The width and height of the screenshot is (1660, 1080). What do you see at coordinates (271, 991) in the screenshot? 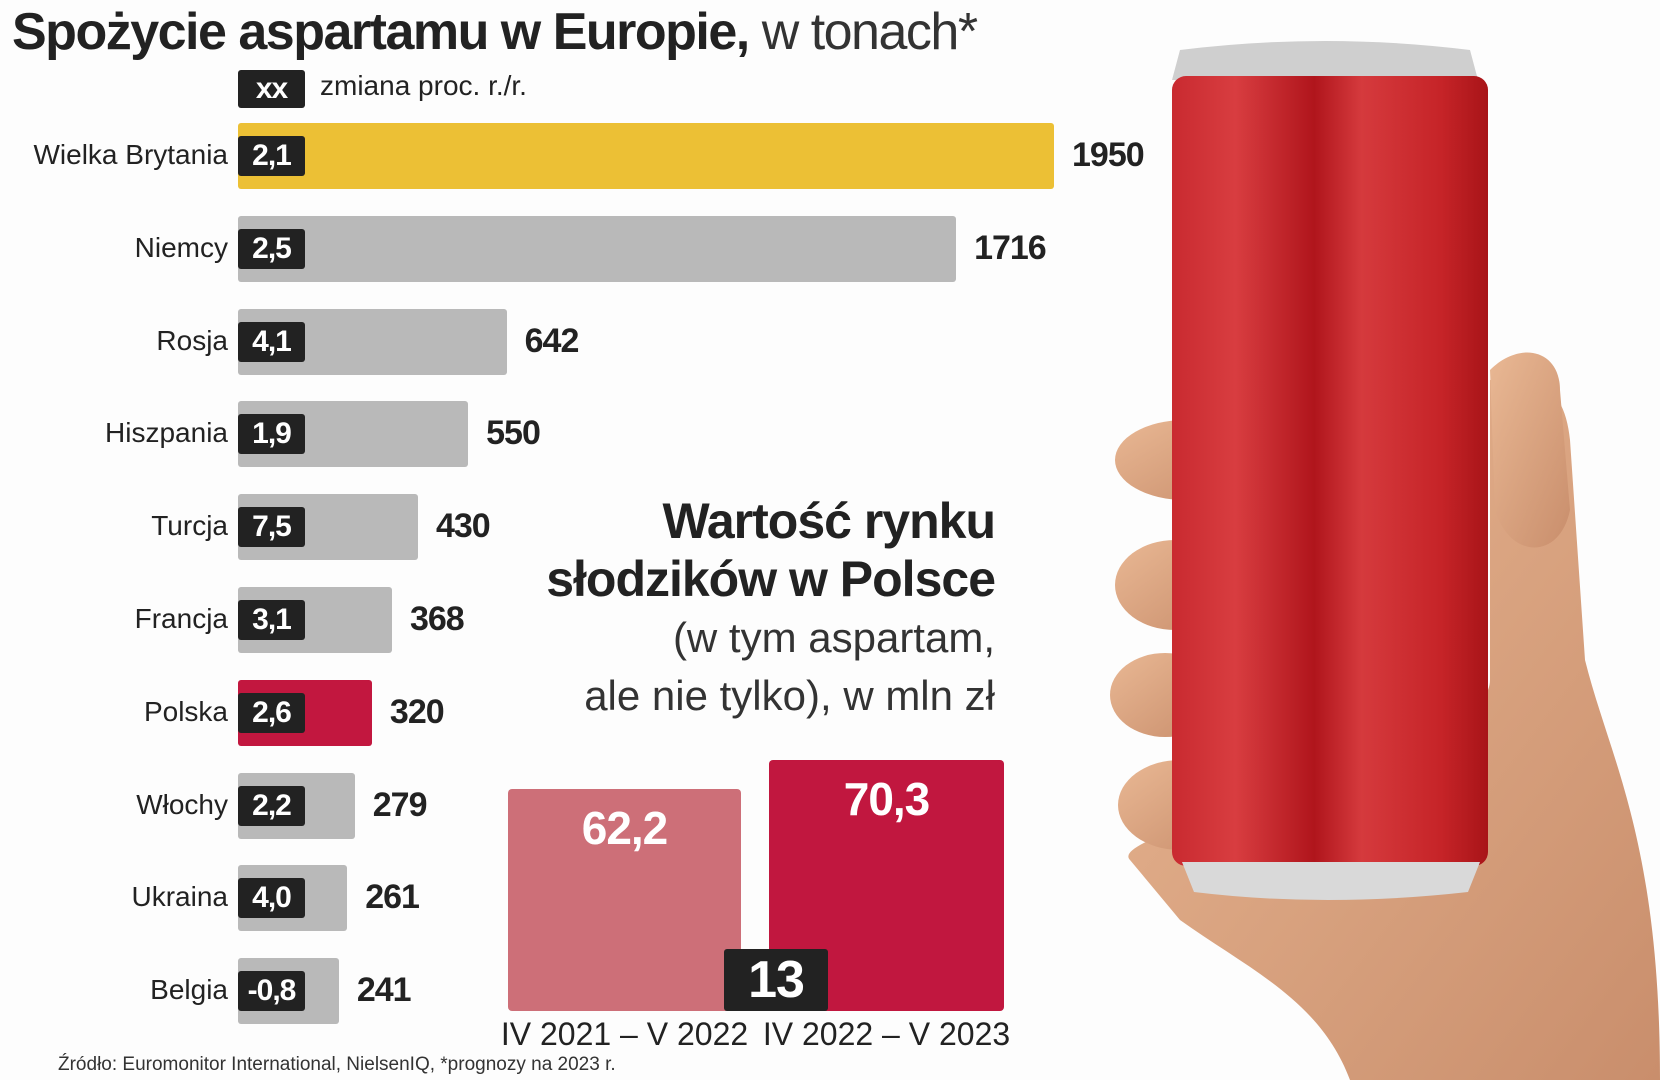
I see `change-badge: -0,8` at bounding box center [271, 991].